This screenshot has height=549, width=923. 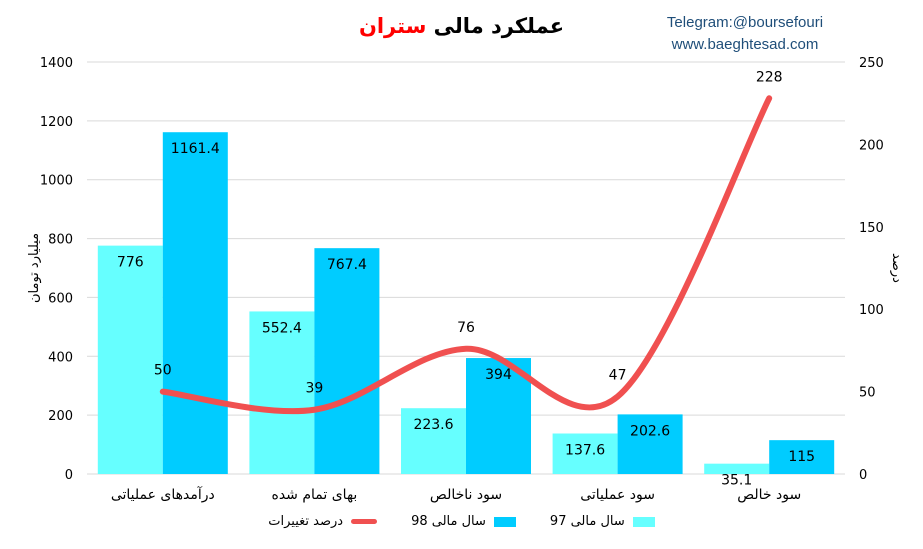 I want to click on y-left-tick-label: 1400, so click(x=56, y=63).